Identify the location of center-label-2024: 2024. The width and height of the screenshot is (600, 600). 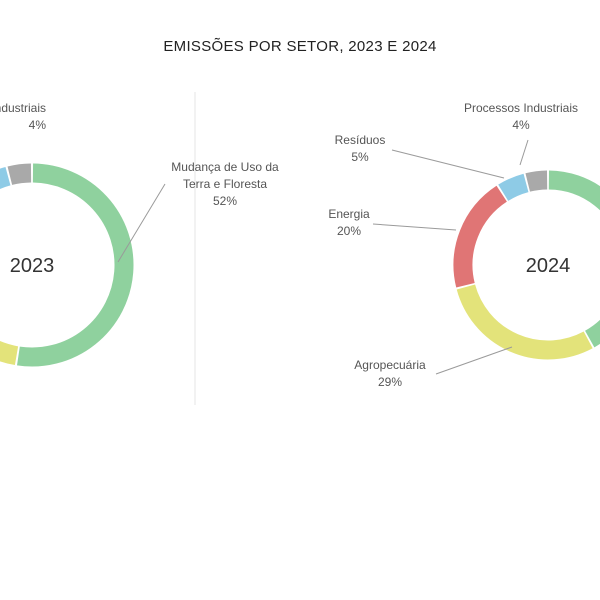
(548, 266).